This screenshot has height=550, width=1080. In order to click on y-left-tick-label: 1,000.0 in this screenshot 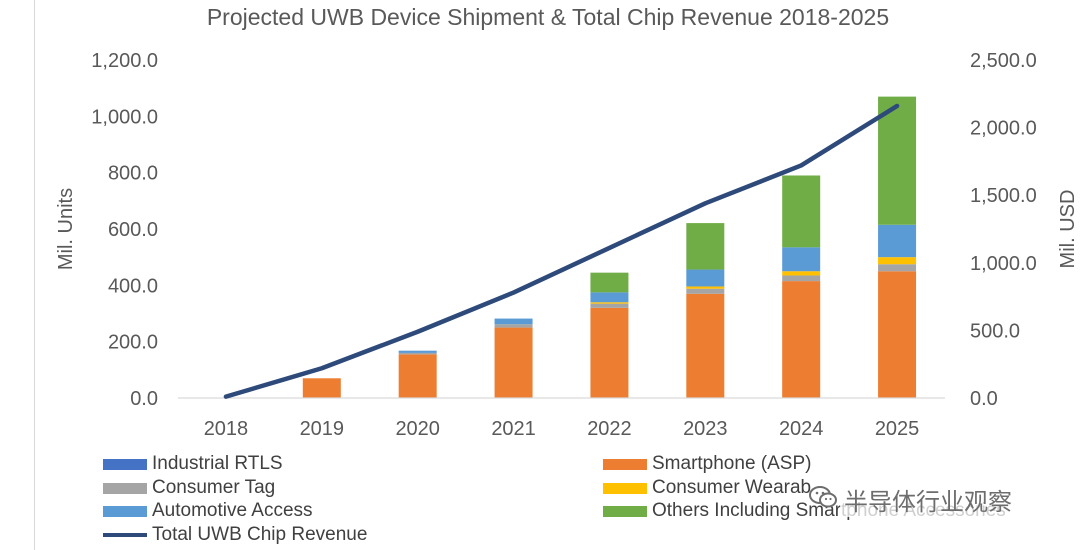, I will do `click(124, 117)`.